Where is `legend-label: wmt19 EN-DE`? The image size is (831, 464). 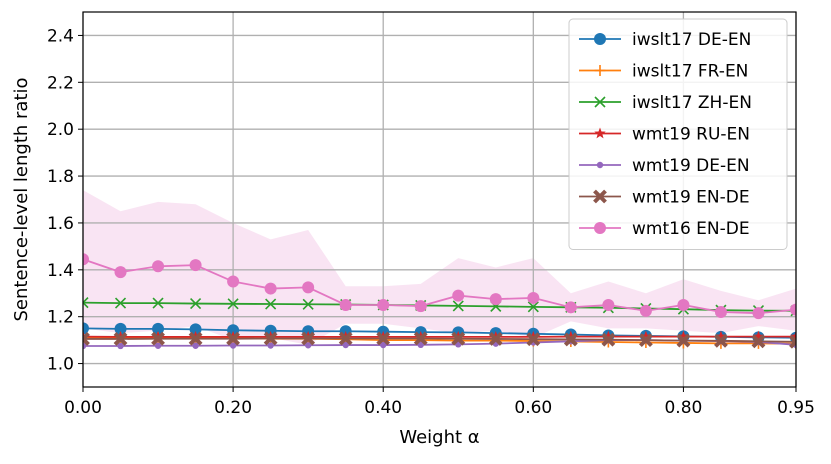
legend-label: wmt19 EN-DE is located at coordinates (691, 198).